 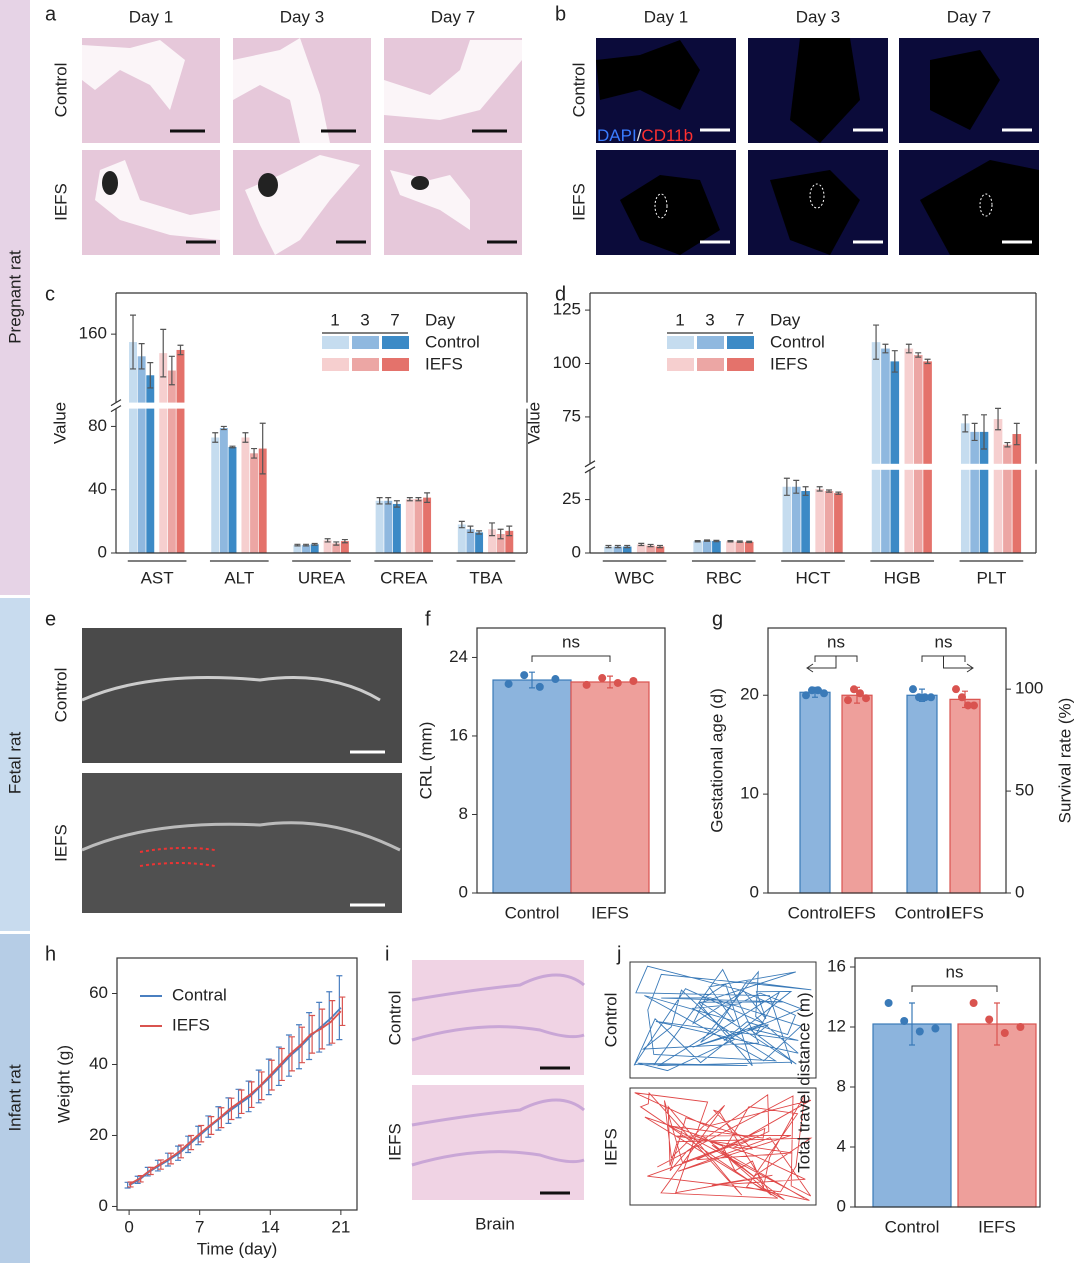 What do you see at coordinates (239, 577) in the screenshot?
I see `x-tick-label: ALT` at bounding box center [239, 577].